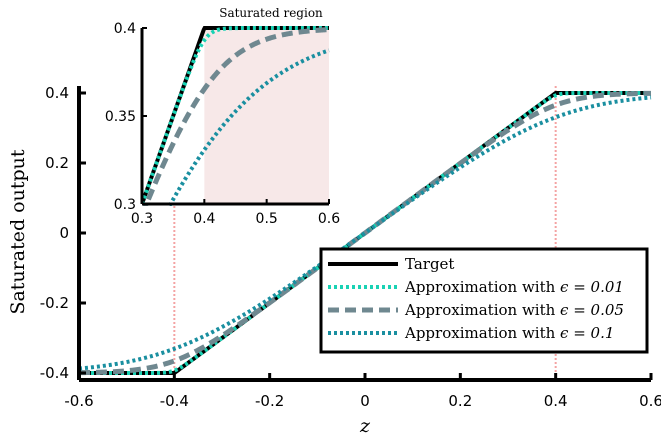 Image resolution: width=661 pixels, height=439 pixels. Describe the element at coordinates (54, 303) in the screenshot. I see `y-tick-label: -0.2` at that location.